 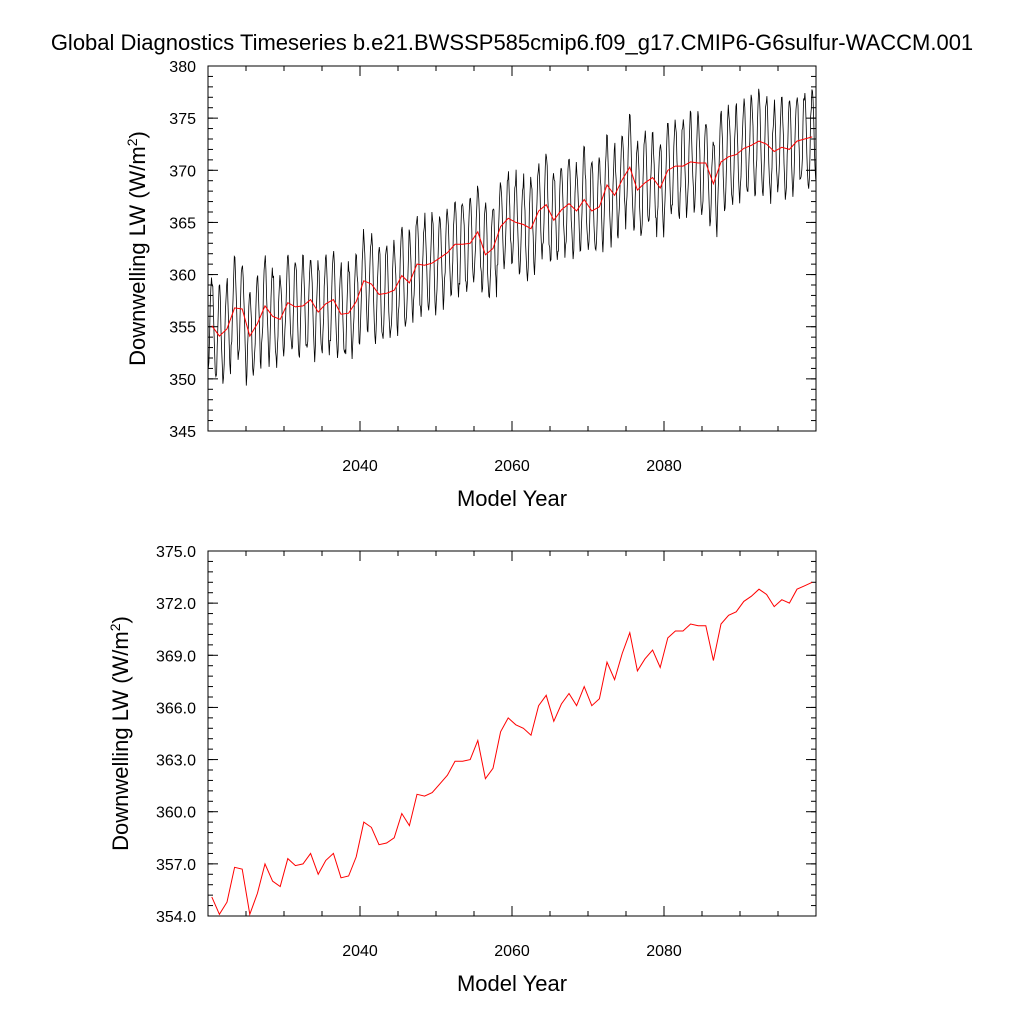 What do you see at coordinates (176, 761) in the screenshot?
I see `y-tick-label: 363.0` at bounding box center [176, 761].